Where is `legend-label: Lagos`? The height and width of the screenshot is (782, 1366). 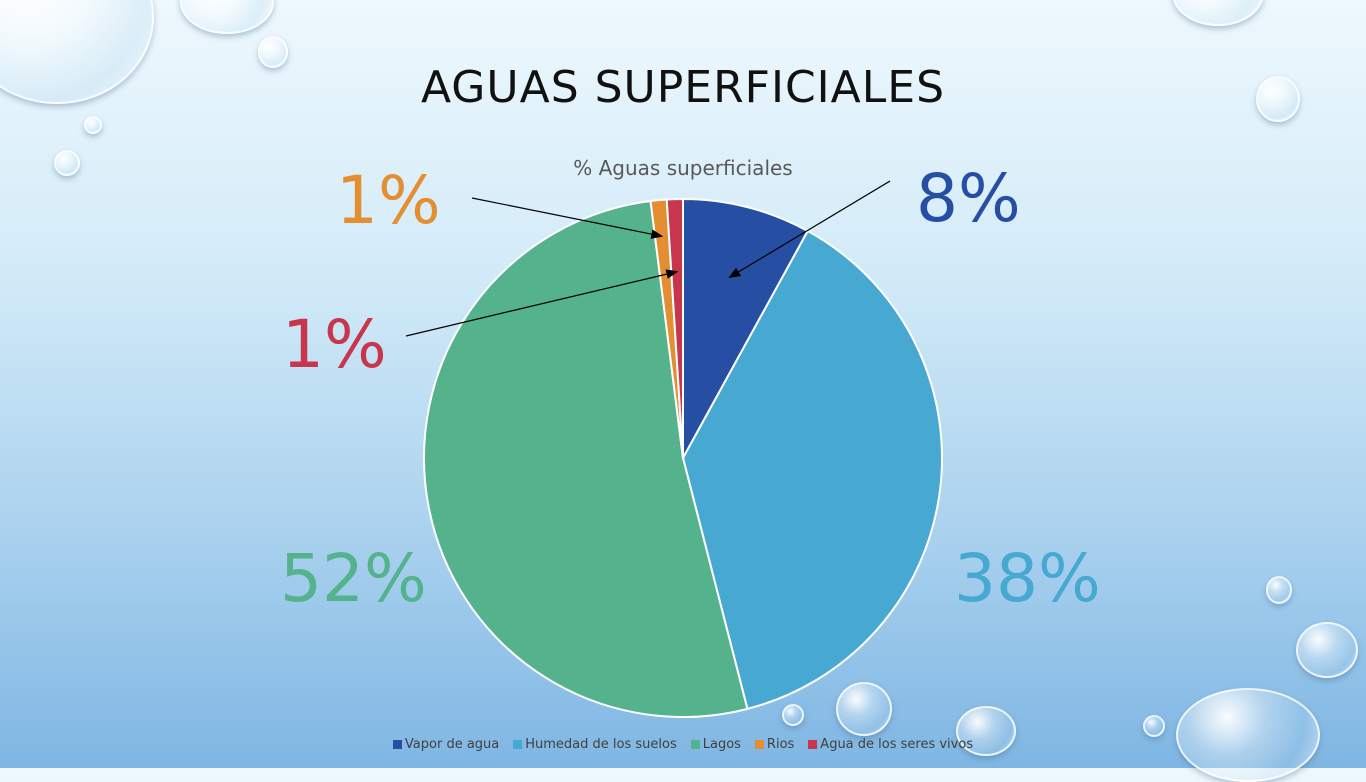
legend-label: Lagos is located at coordinates (722, 744).